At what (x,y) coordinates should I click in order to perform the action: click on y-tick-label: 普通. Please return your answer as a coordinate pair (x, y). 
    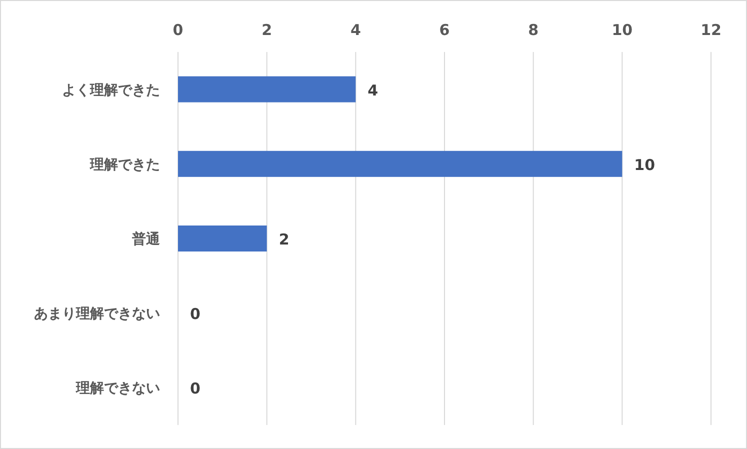
    Looking at the image, I should click on (146, 239).